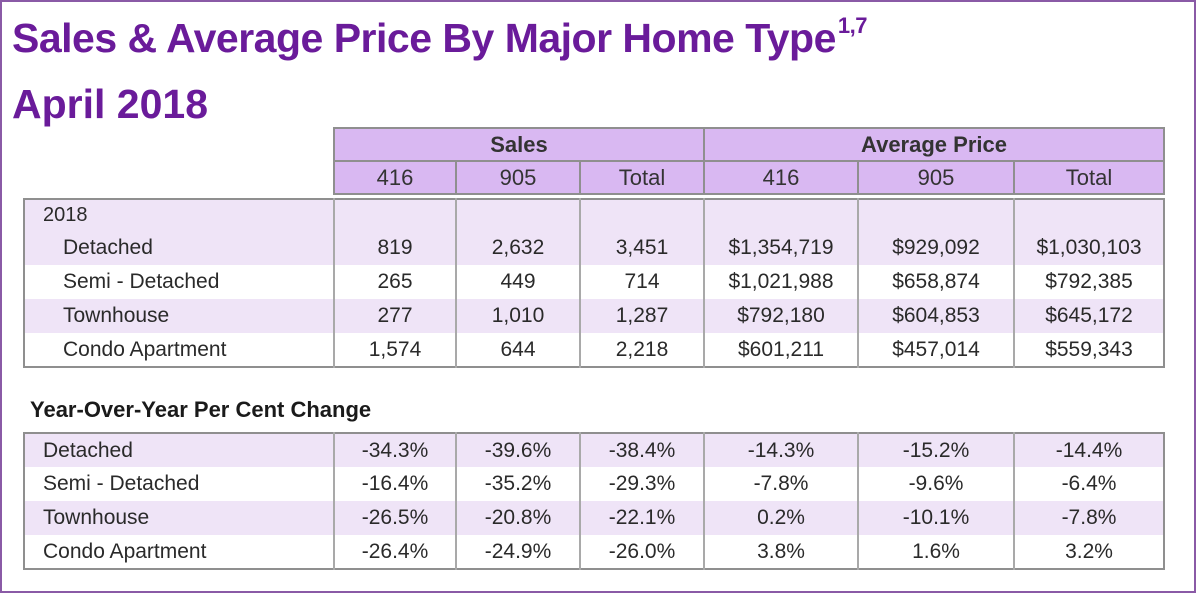 This screenshot has height=597, width=1200. What do you see at coordinates (641, 484) in the screenshot?
I see `table-cell: -29.3%` at bounding box center [641, 484].